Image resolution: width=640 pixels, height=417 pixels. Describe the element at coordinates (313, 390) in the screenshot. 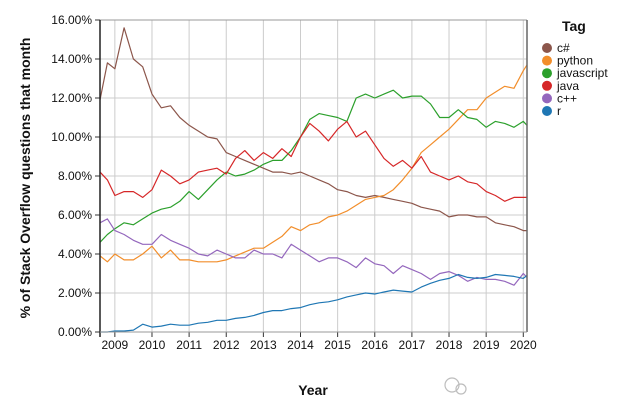

I see `x-axis-title: Year` at that location.